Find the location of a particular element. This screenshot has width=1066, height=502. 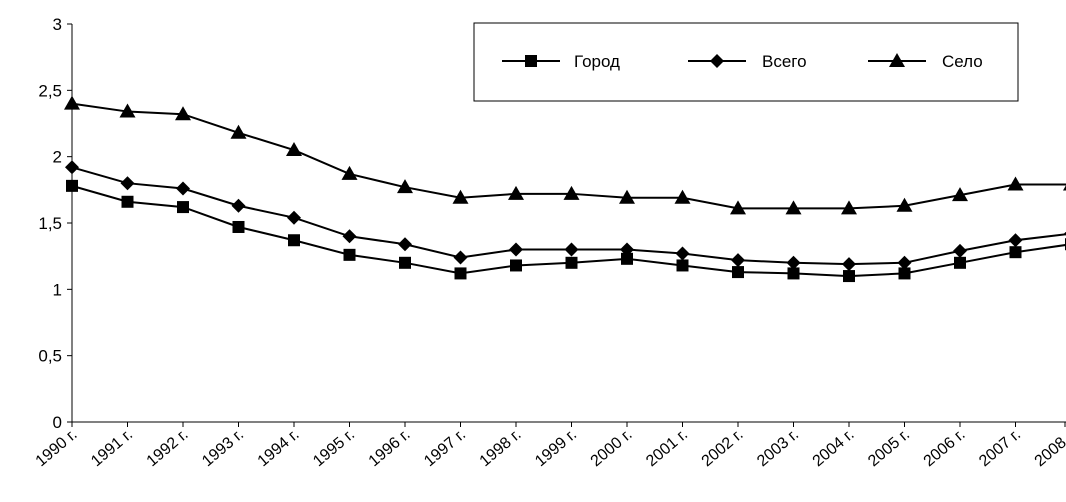

x-tick-label: 1997 г. is located at coordinates (445, 448).